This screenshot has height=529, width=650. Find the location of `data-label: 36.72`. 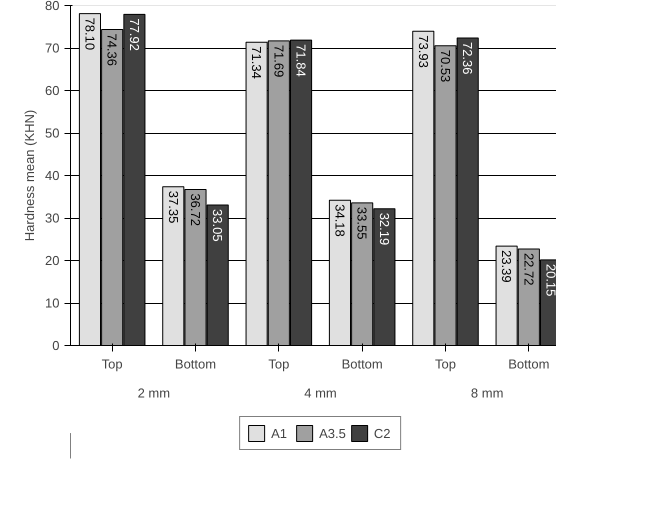

data-label: 36.72 is located at coordinates (195, 209).